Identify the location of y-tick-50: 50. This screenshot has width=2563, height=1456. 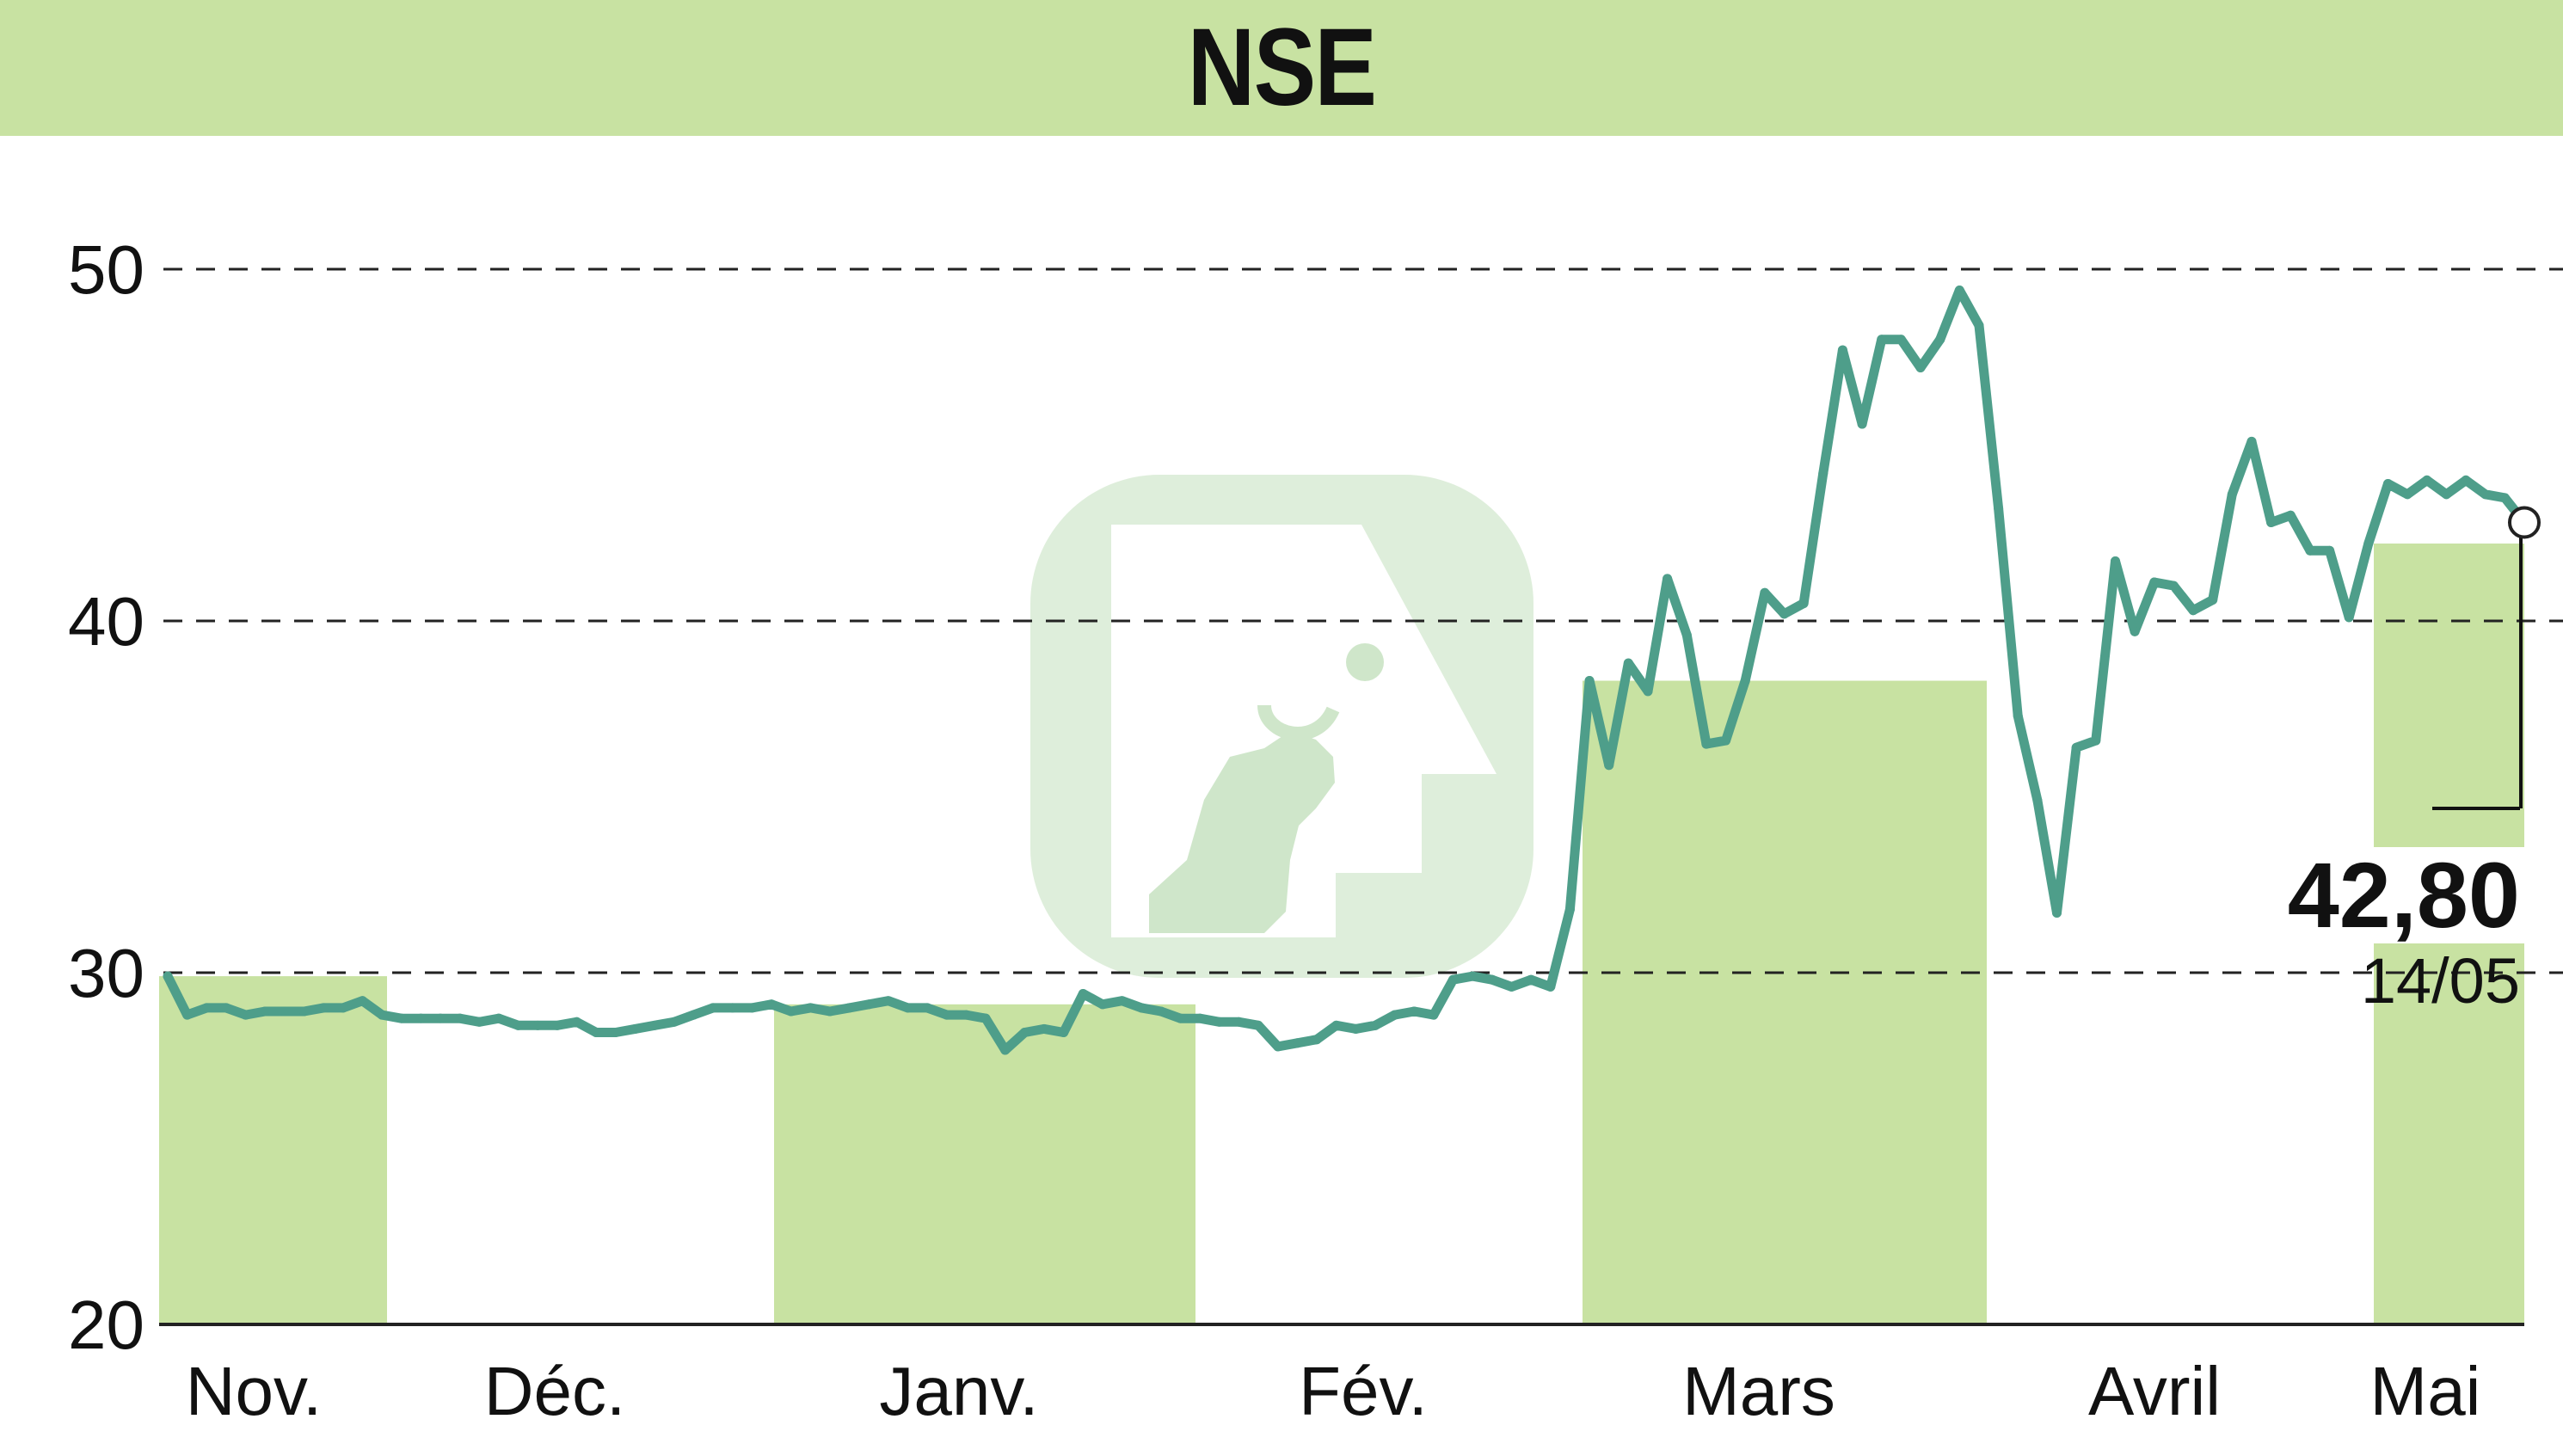
(106, 270).